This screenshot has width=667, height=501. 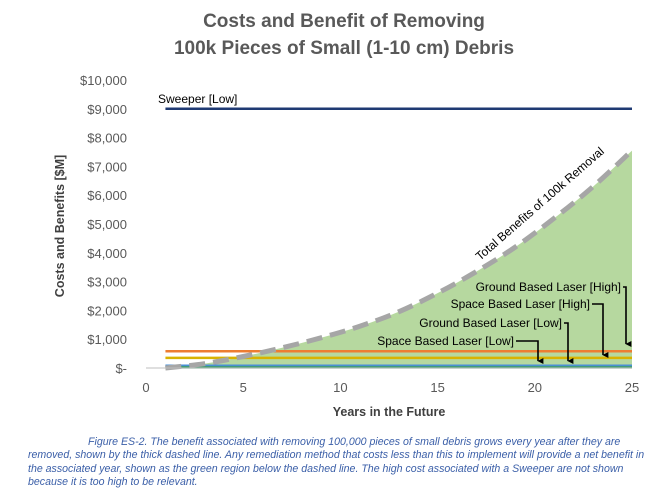 What do you see at coordinates (60, 226) in the screenshot?
I see `y-axis-label: Costs and Benefits [$M]` at bounding box center [60, 226].